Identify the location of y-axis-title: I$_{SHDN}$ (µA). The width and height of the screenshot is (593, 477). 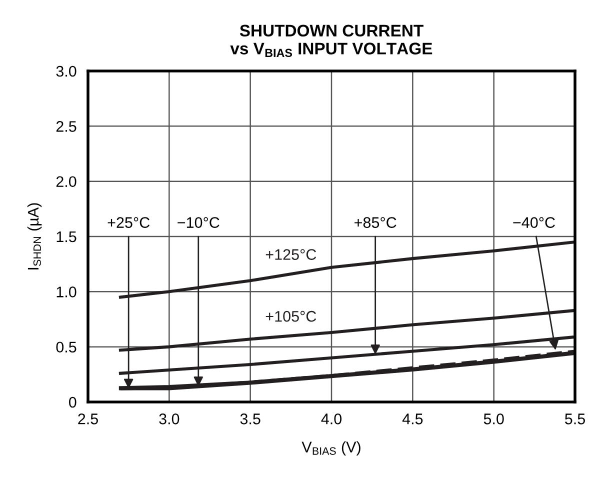
(34, 236).